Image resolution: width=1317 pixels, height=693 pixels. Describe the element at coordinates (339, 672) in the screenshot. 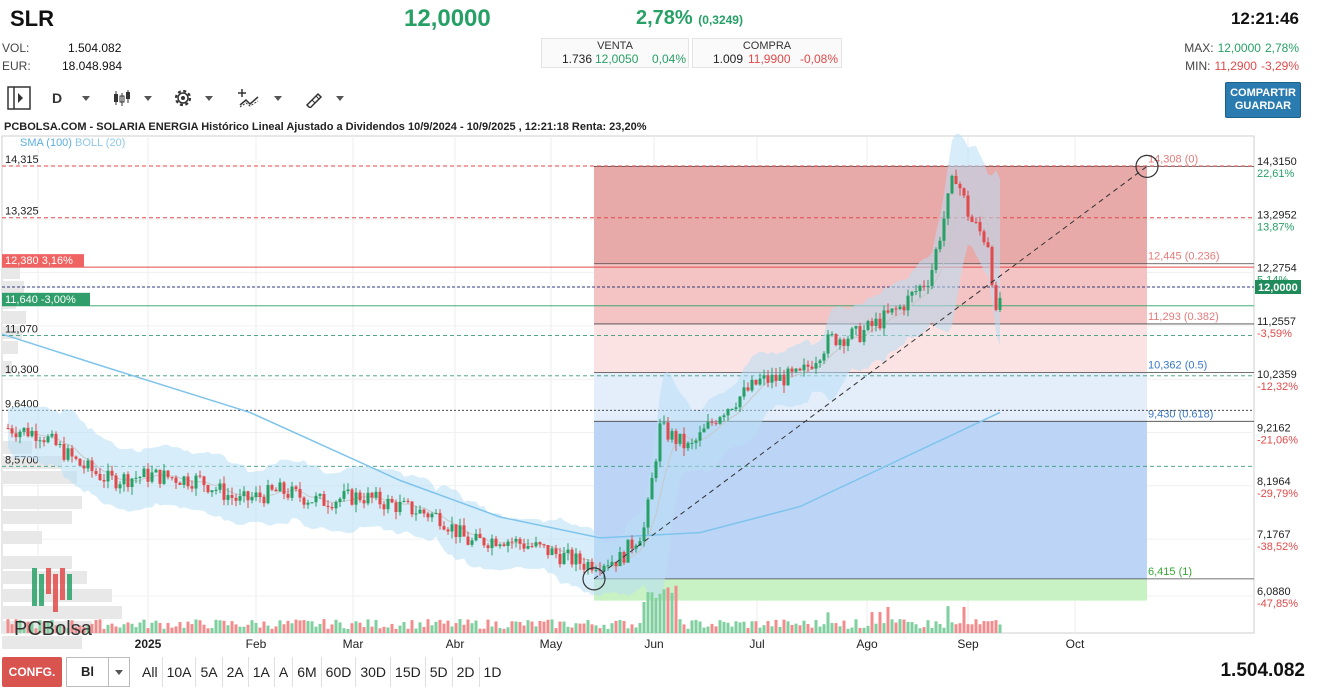

I see `range-button-60d: 60D` at that location.